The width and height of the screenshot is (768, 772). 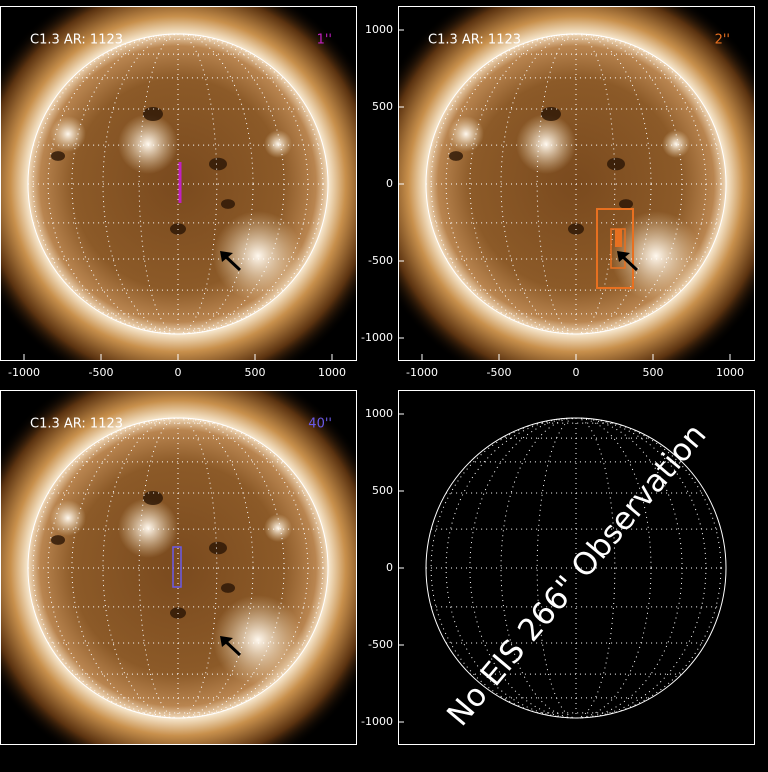 I want to click on slit-width-label: 2'', so click(x=722, y=40).